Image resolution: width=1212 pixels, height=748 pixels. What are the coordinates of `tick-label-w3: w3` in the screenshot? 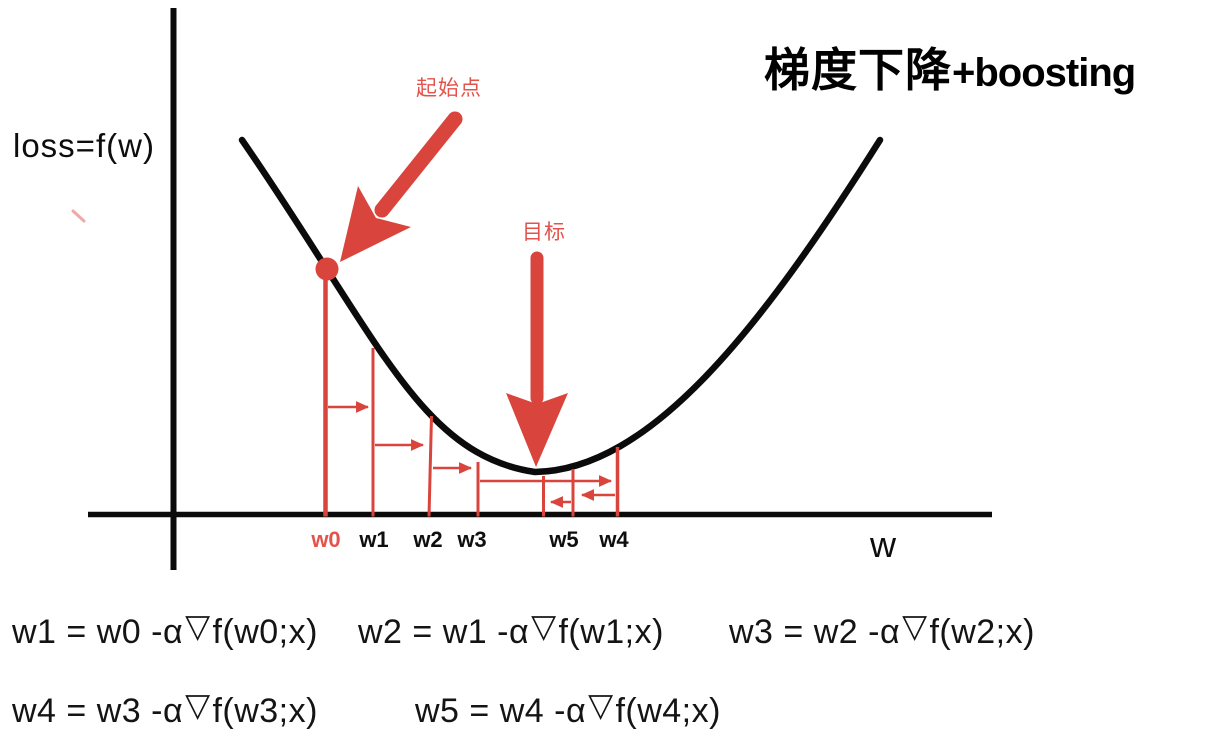 It's located at (472, 539).